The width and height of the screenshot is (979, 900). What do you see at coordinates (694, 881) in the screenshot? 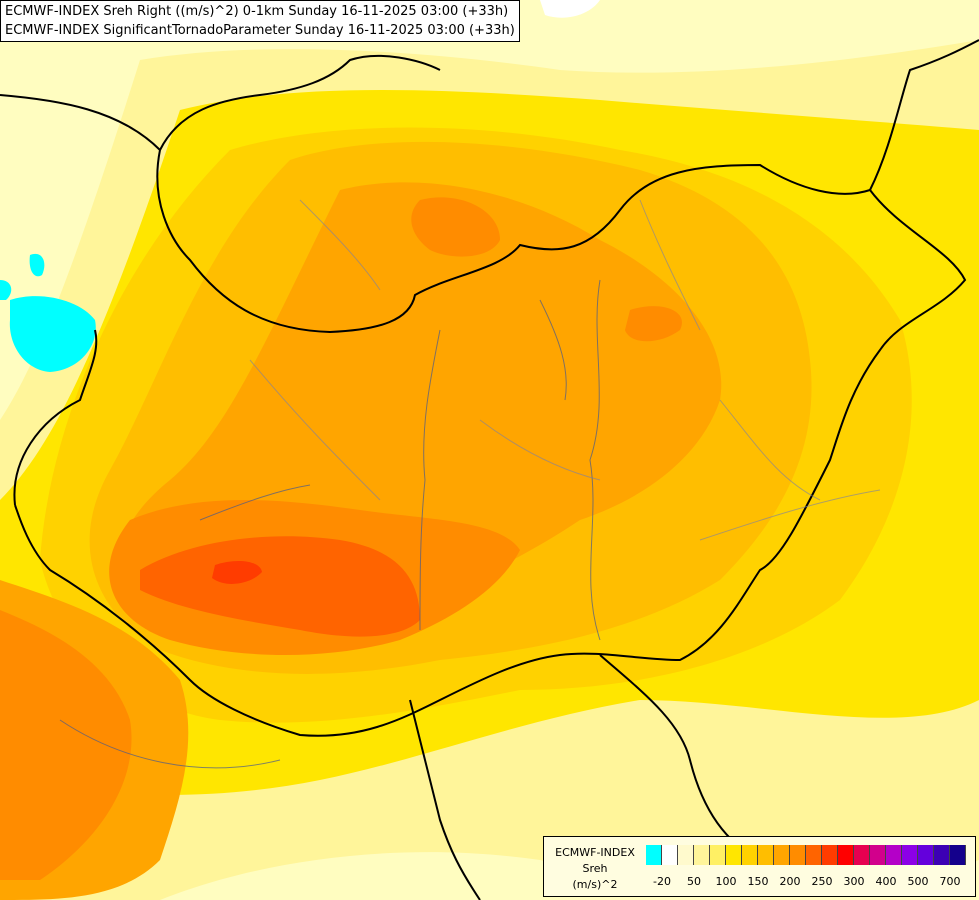
I see `legend-tick-label: 50` at bounding box center [694, 881].